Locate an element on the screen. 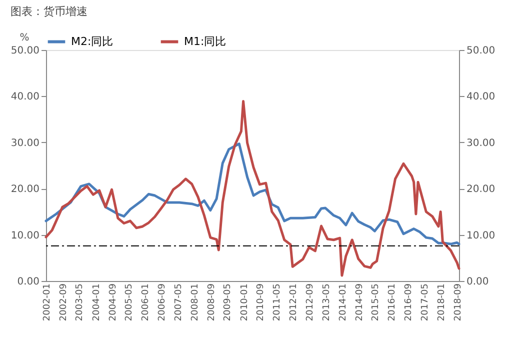 This screenshot has height=339, width=515. x-tick-label: 2002-01 is located at coordinates (47, 303).